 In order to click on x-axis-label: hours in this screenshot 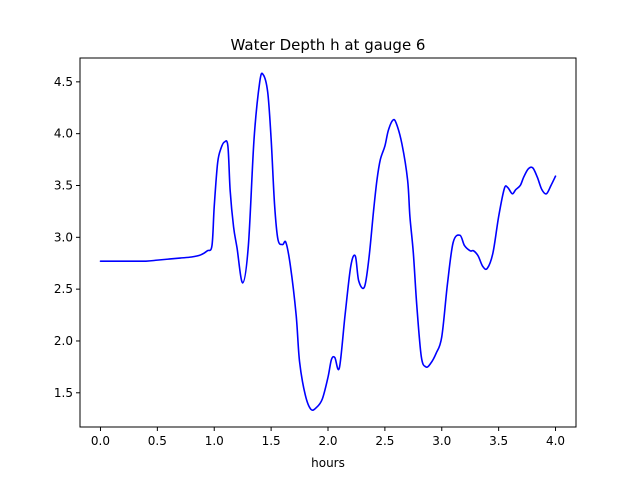, I will do `click(328, 463)`.